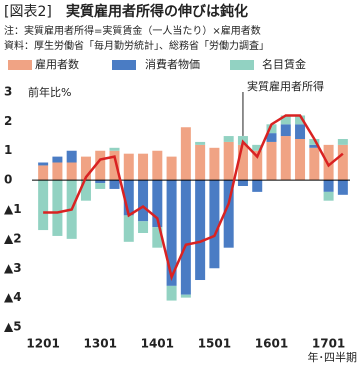 The image size is (361, 368). I want to click on x-tick-label: 1701, so click(328, 344).